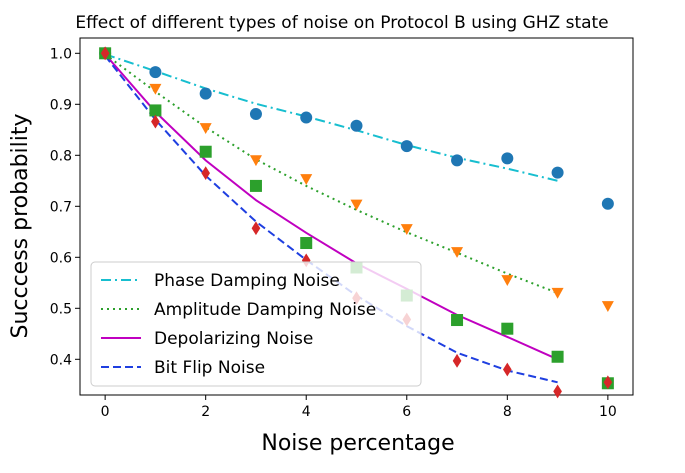 This screenshot has height=473, width=685. What do you see at coordinates (61, 207) in the screenshot?
I see `y-tick-label: 0.7` at bounding box center [61, 207].